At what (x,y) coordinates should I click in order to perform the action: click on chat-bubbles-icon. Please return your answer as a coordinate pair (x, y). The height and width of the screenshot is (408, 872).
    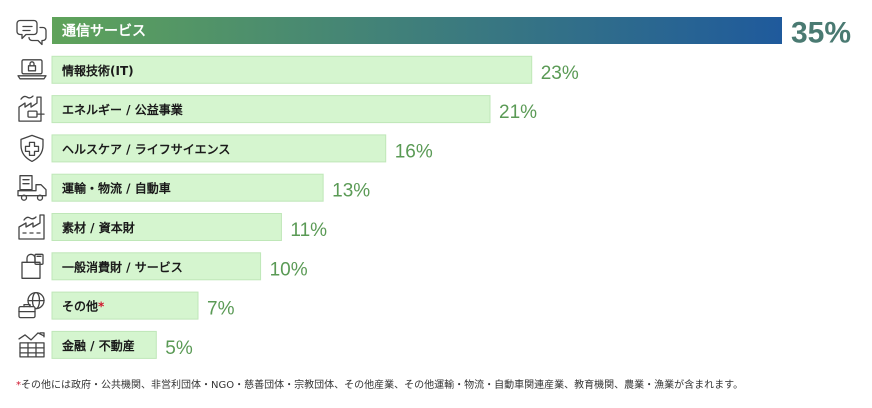
    Looking at the image, I should click on (31, 32).